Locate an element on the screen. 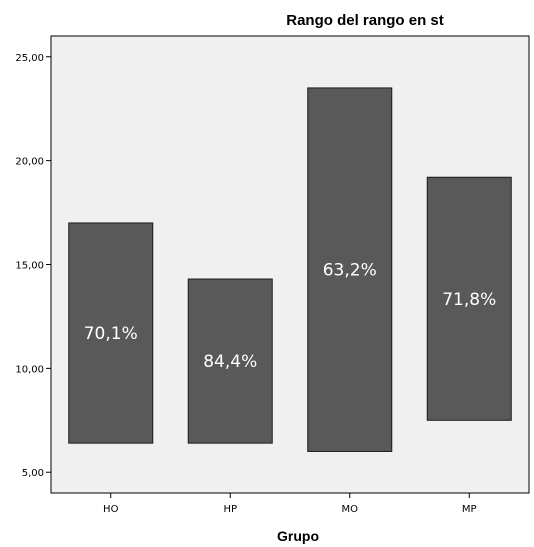 Image resolution: width=534 pixels, height=547 pixels. bar-hp is located at coordinates (230, 361).